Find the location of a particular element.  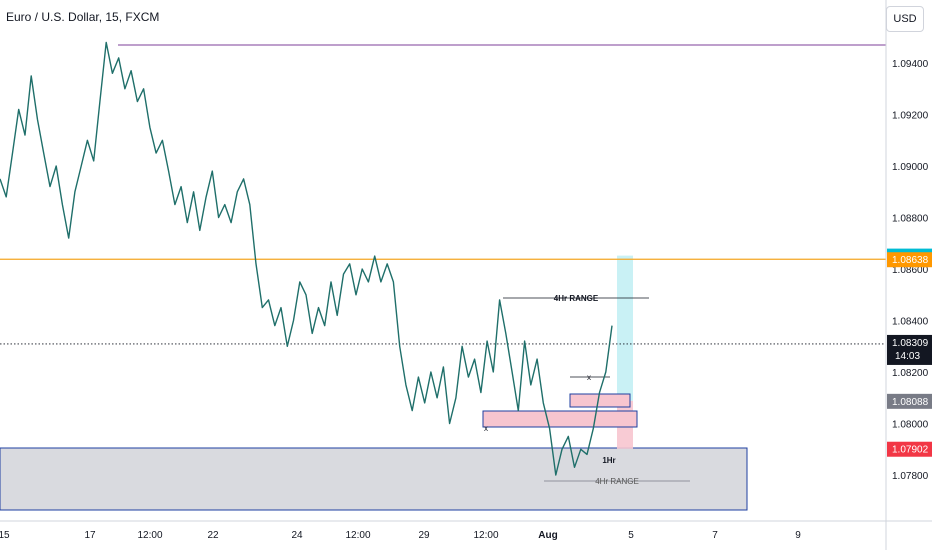

y-tick-label-4: 1.08600 is located at coordinates (910, 270).